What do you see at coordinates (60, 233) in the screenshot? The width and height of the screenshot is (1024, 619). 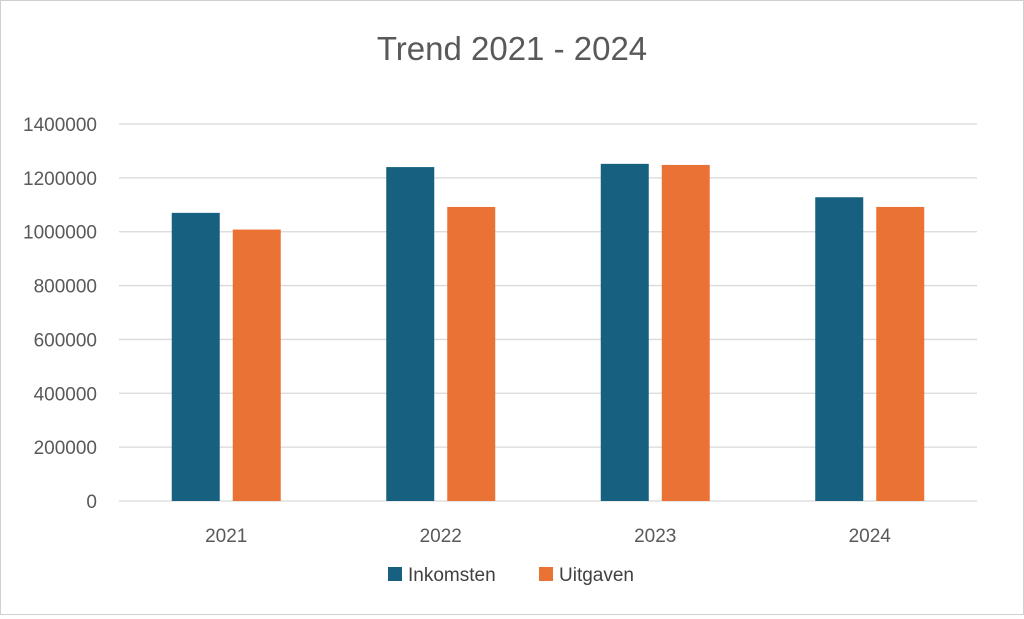 I see `y-tick-label: 1000000` at bounding box center [60, 233].